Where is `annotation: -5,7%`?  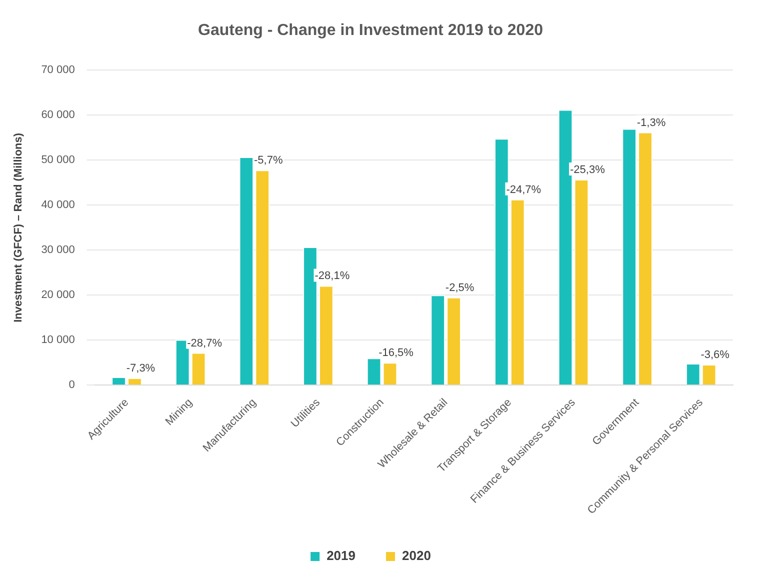
annotation: -5,7% is located at coordinates (268, 160).